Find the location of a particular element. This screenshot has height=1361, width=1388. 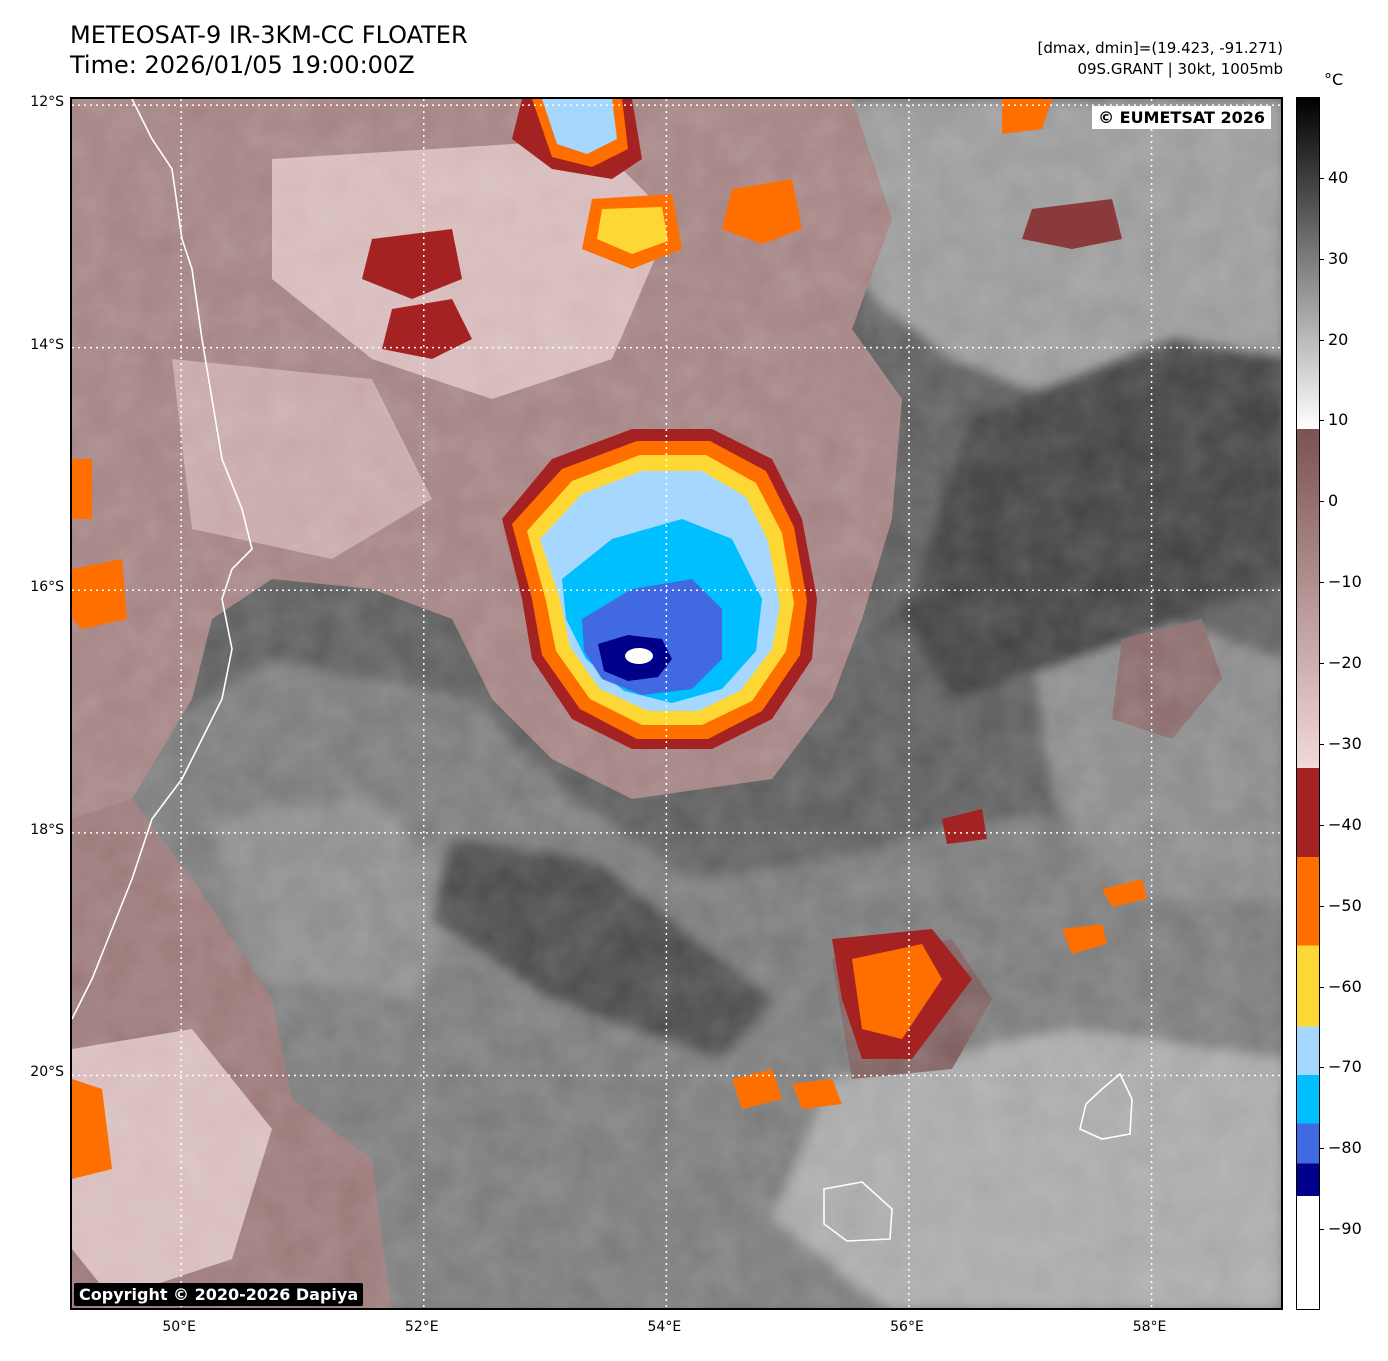

colorbar-tick-label: −20 is located at coordinates (1345, 663).